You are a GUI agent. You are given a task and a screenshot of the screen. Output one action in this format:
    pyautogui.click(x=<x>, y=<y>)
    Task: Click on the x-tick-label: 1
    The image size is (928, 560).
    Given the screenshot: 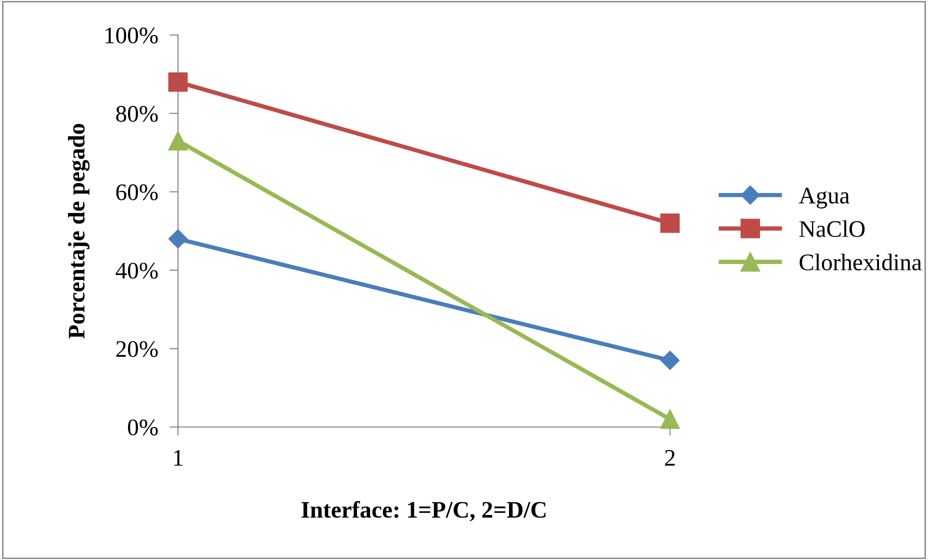 What is the action you would take?
    pyautogui.click(x=178, y=458)
    